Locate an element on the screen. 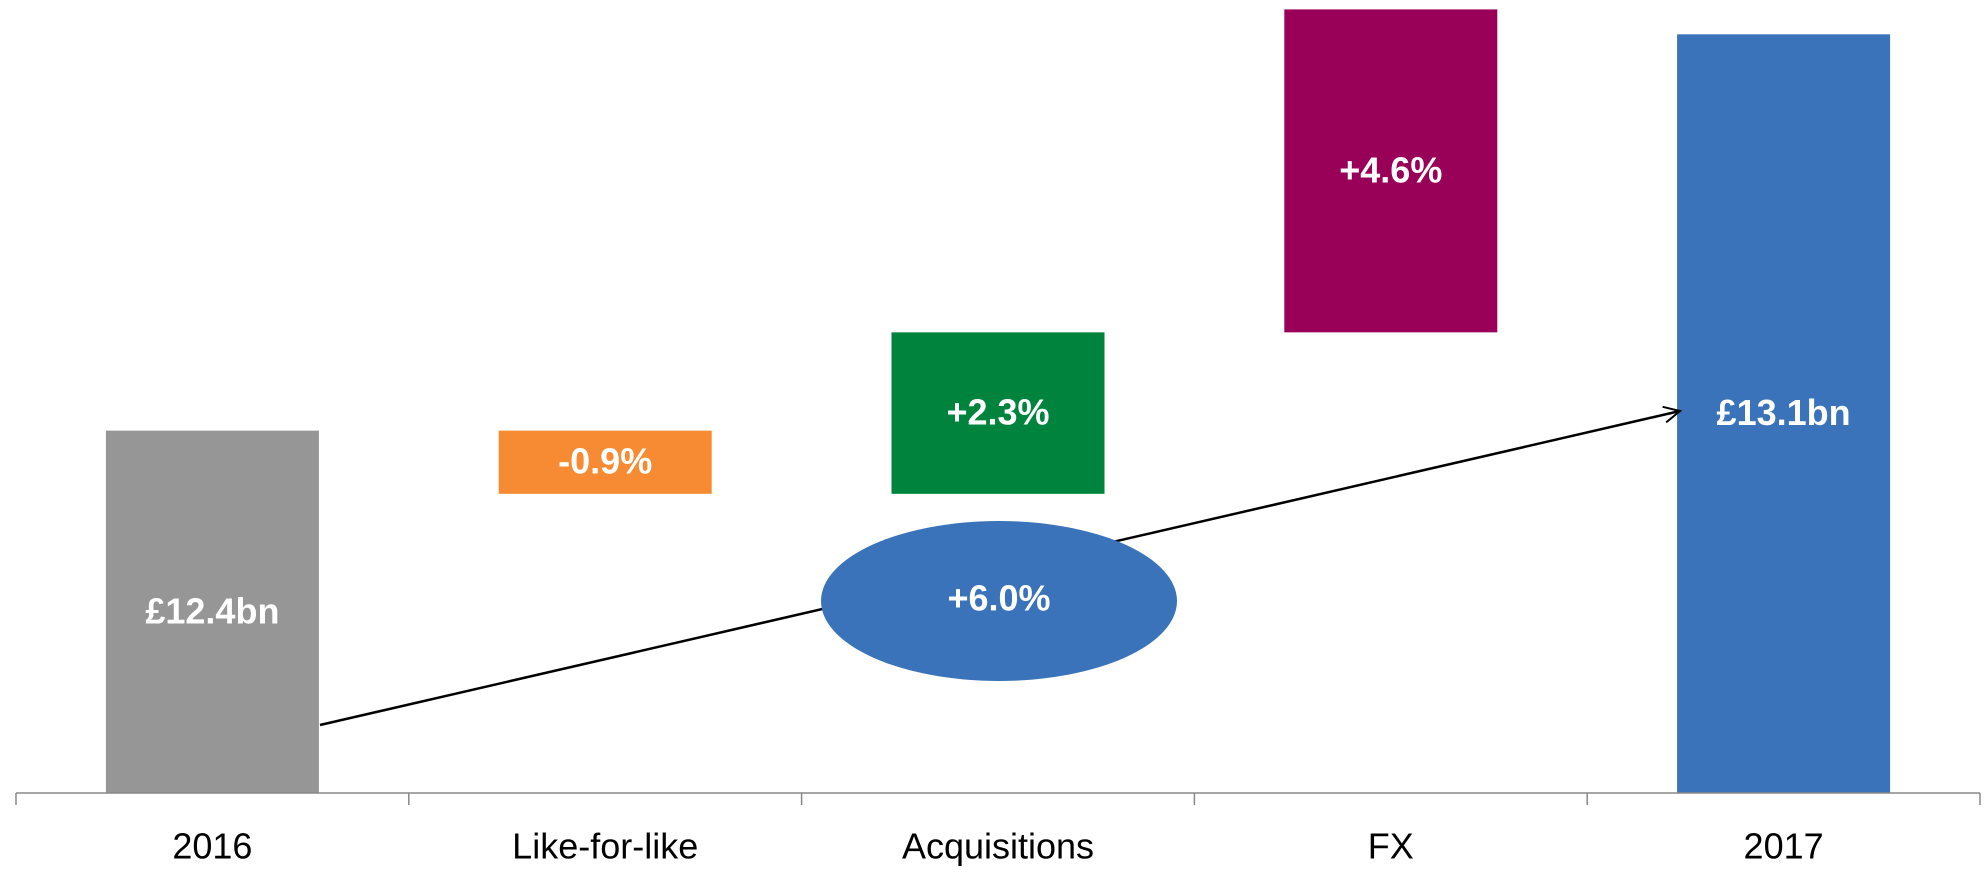  x-tick-label: Acquisitions is located at coordinates (998, 846).